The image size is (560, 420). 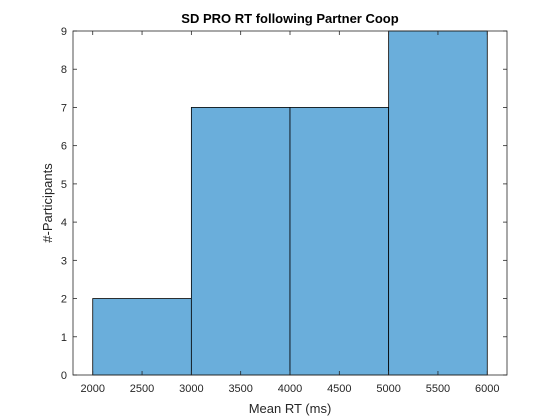 What do you see at coordinates (142, 389) in the screenshot?
I see `x-tick-label: 2500` at bounding box center [142, 389].